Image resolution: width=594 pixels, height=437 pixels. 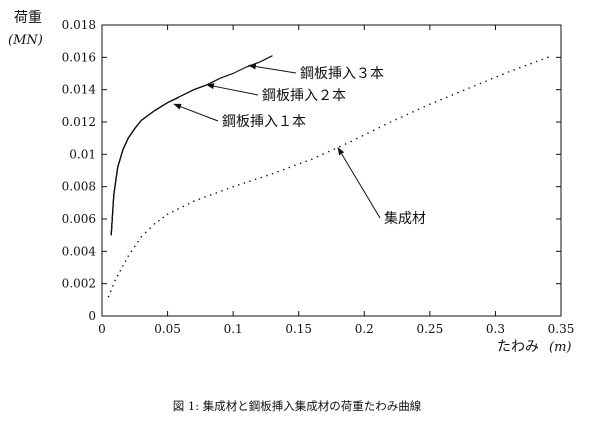 What do you see at coordinates (79, 219) in the screenshot?
I see `y-tick-label: 0.006` at bounding box center [79, 219].